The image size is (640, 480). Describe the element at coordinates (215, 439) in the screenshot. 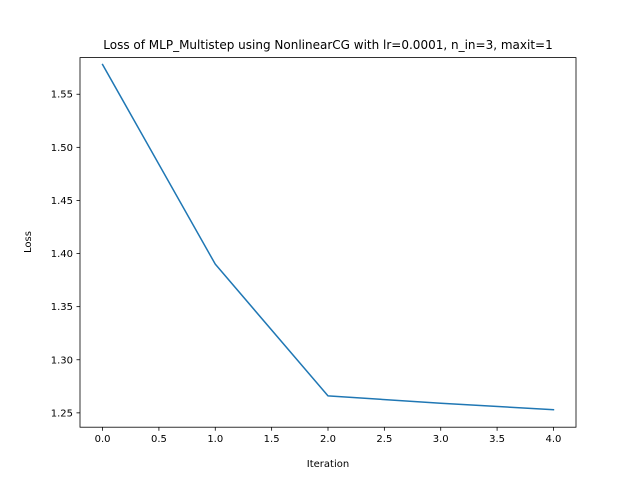

I see `x-tick-label: 1.0` at that location.